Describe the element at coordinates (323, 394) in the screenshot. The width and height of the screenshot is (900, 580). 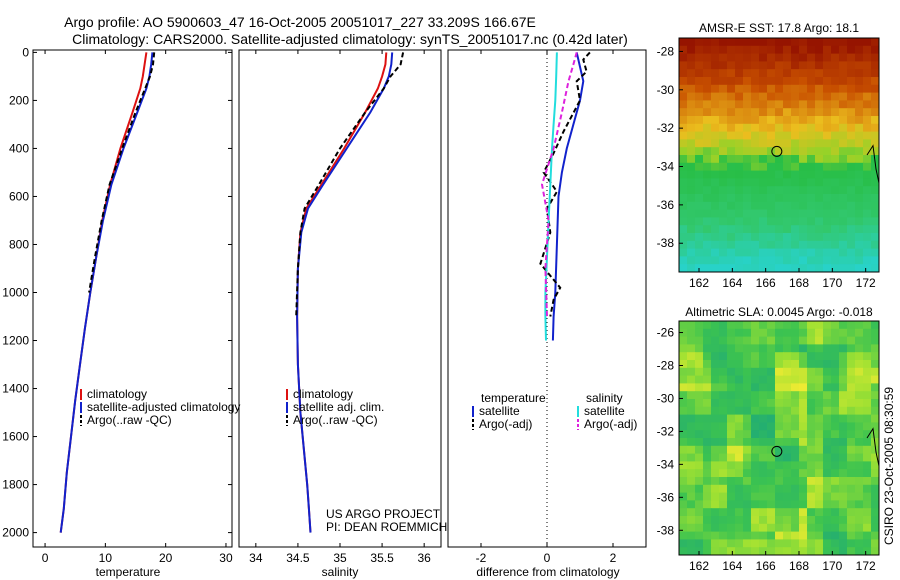
I see `legend-label: climatology` at that location.